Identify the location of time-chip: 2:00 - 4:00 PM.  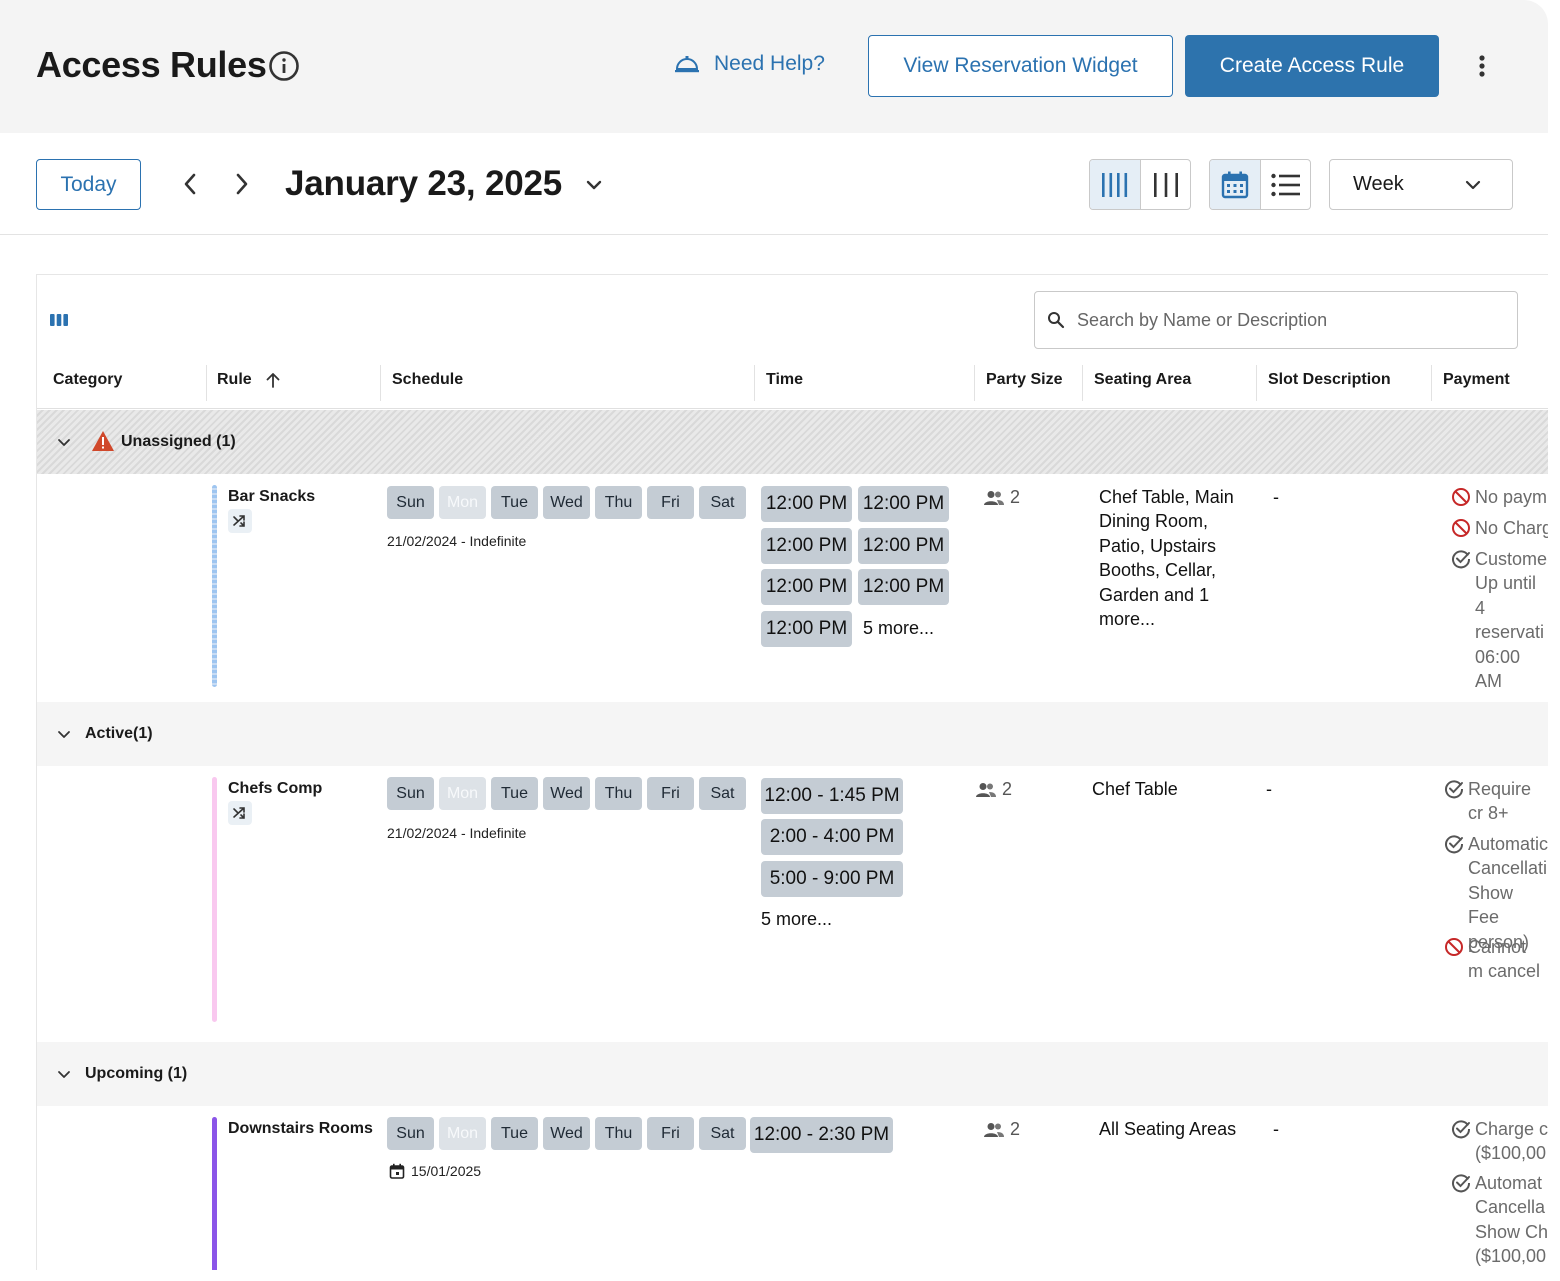
(832, 837).